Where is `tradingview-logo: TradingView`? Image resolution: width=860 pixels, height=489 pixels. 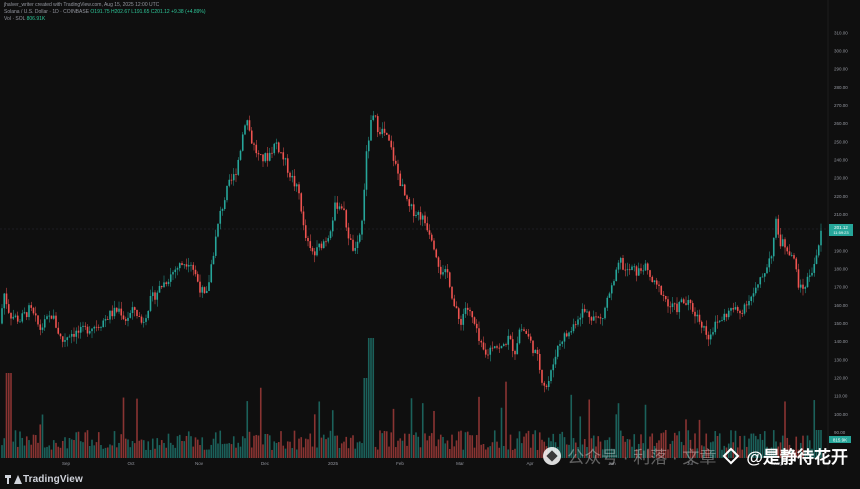 tradingview-logo: TradingView is located at coordinates (44, 479).